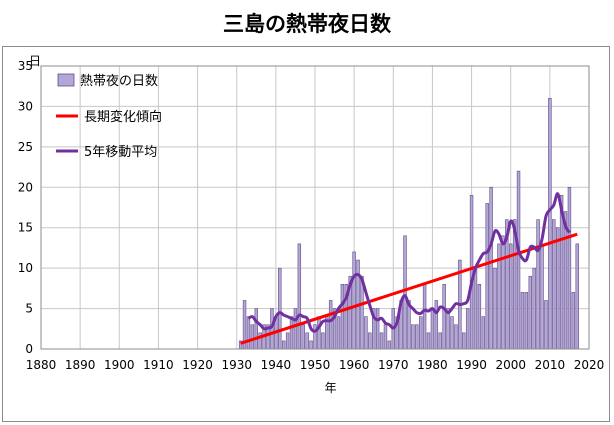  What do you see at coordinates (29, 309) in the screenshot?
I see `y-tick-label: 5` at bounding box center [29, 309].